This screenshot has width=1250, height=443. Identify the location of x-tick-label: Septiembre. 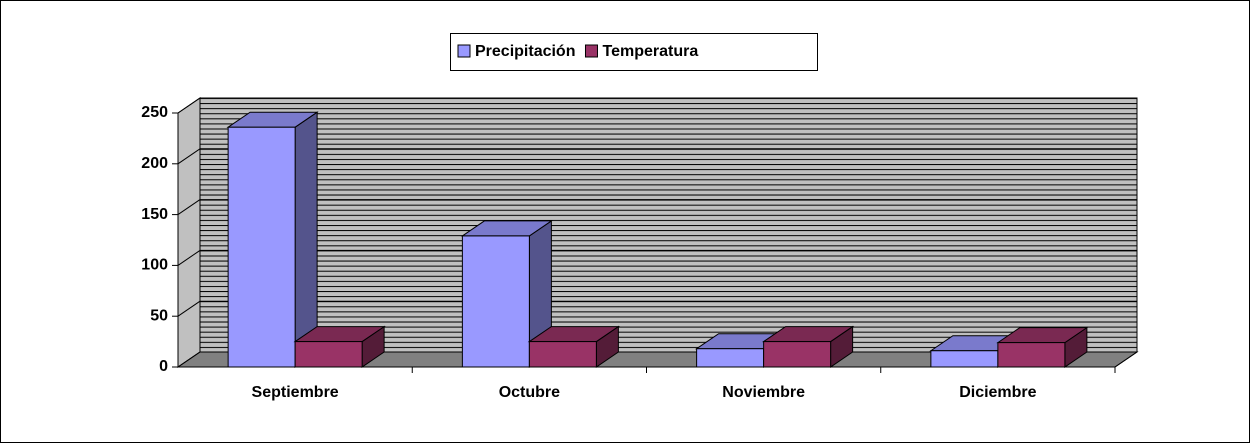
(295, 392).